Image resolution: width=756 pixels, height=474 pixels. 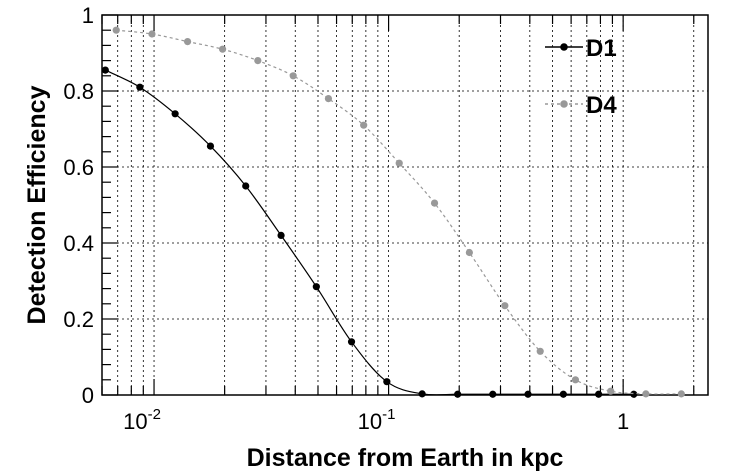 What do you see at coordinates (88, 15) in the screenshot?
I see `y-tick-label: 1` at bounding box center [88, 15].